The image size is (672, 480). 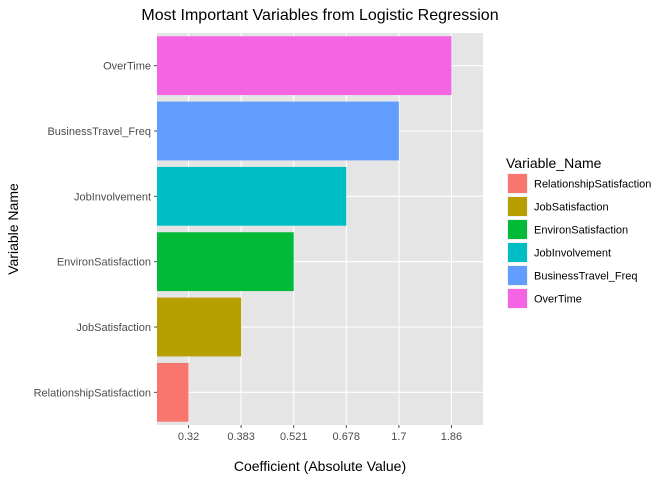 I want to click on bar-overtime, so click(x=304, y=65).